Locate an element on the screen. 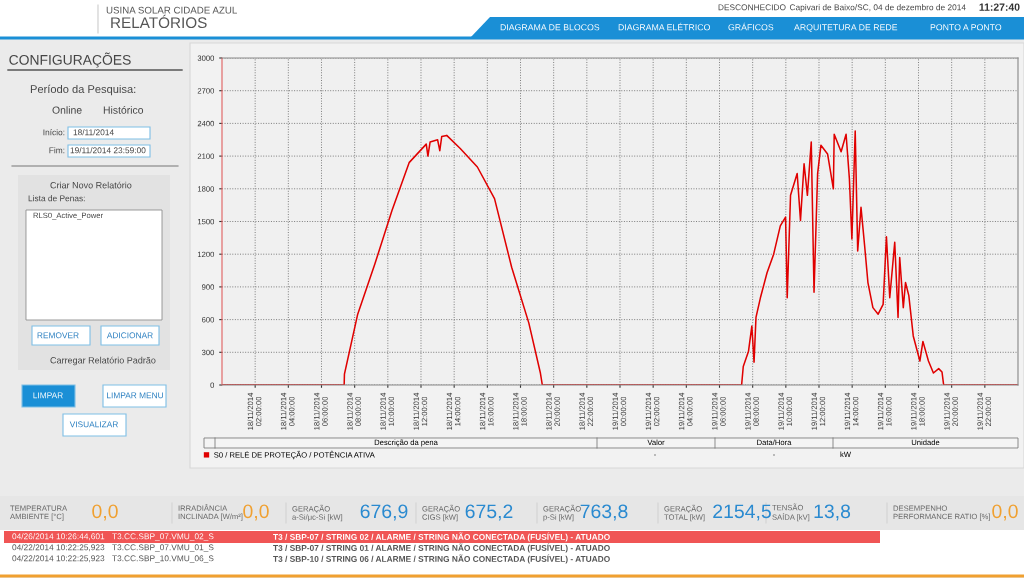  text: USINA SOLAR CIDADE AZUL is located at coordinates (171, 10).